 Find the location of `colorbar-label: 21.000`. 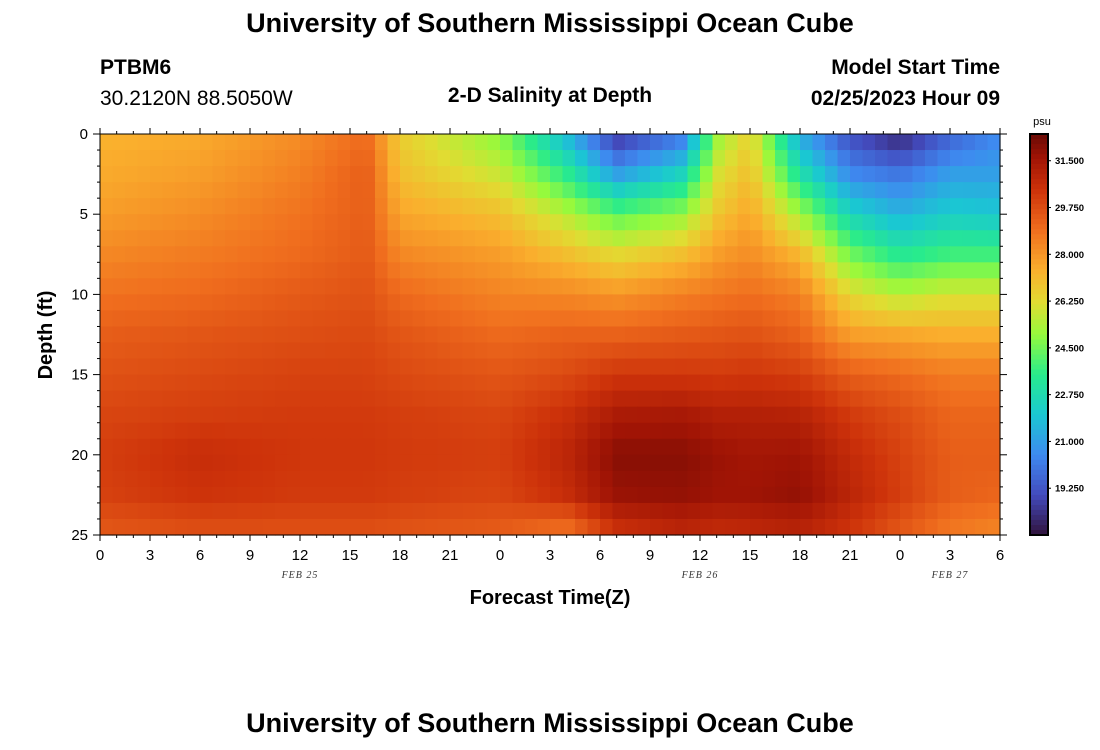

colorbar-label: 21.000 is located at coordinates (1069, 442).